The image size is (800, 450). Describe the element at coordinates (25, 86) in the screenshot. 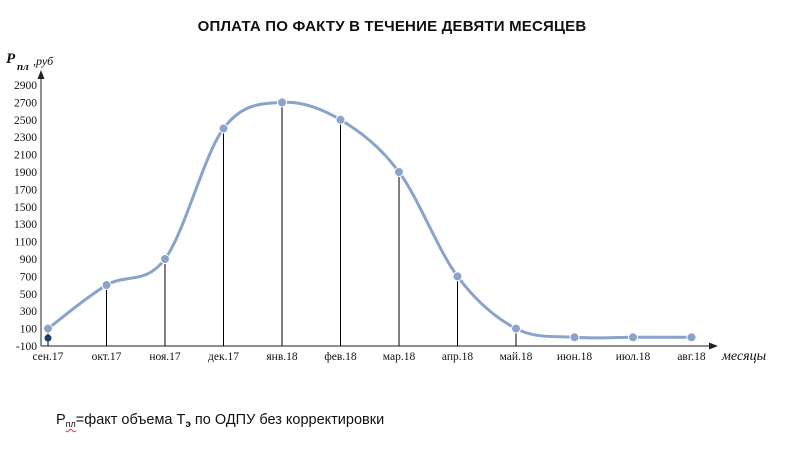

I see `y-tick-label: 2900` at that location.